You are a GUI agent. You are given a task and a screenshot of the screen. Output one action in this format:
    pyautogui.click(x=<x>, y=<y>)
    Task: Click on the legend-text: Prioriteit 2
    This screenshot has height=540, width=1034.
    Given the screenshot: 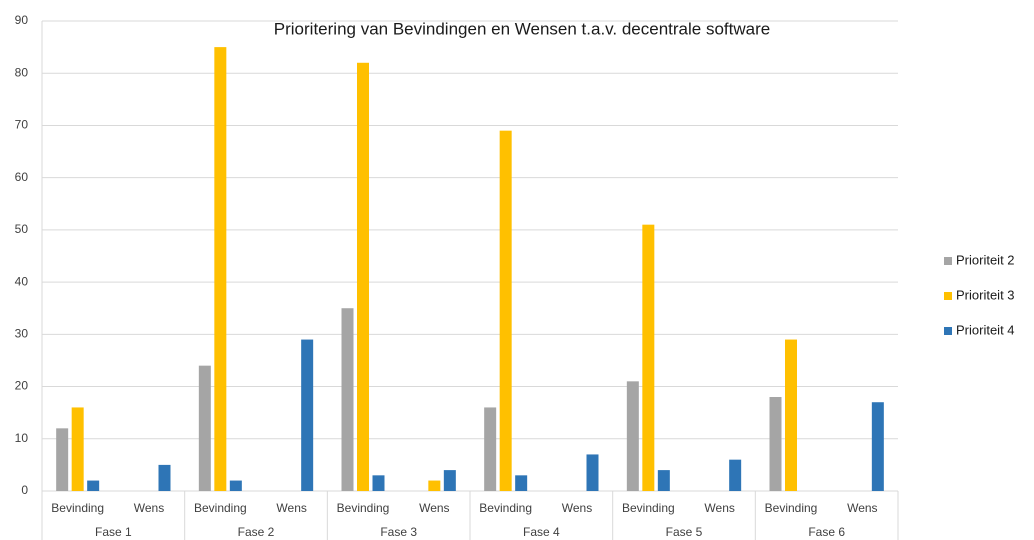 What is the action you would take?
    pyautogui.click(x=985, y=259)
    